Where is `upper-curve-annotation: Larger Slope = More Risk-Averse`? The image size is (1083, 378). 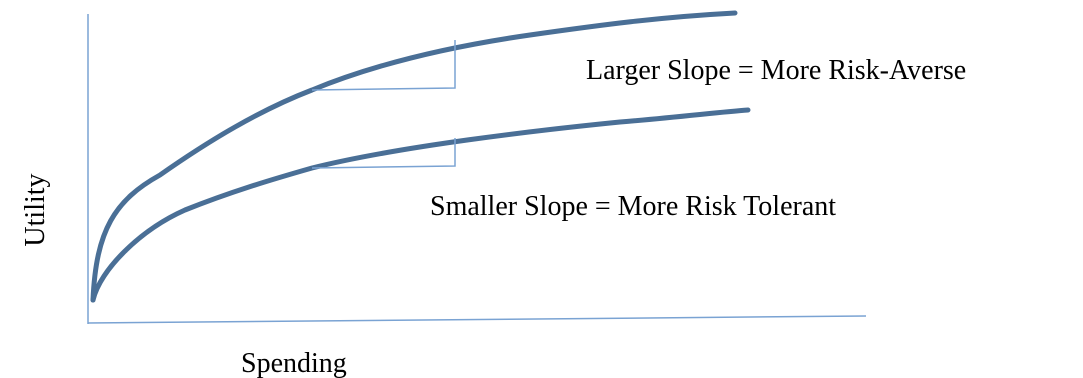 upper-curve-annotation: Larger Slope = More Risk-Averse is located at coordinates (776, 70).